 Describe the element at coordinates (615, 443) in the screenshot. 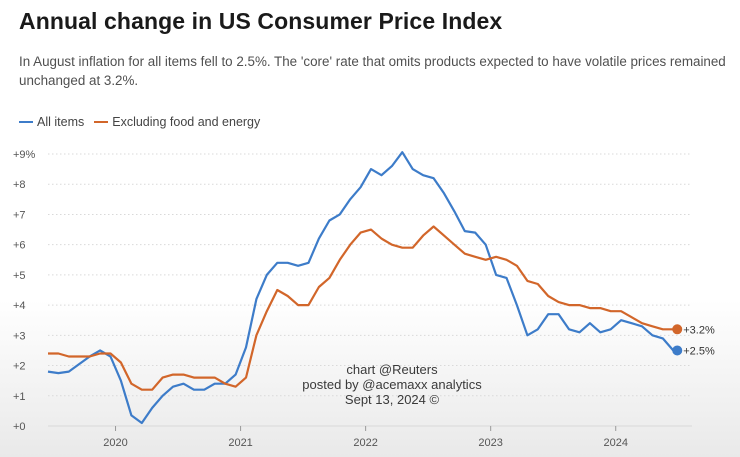

I see `x-tick-label: 2024` at that location.